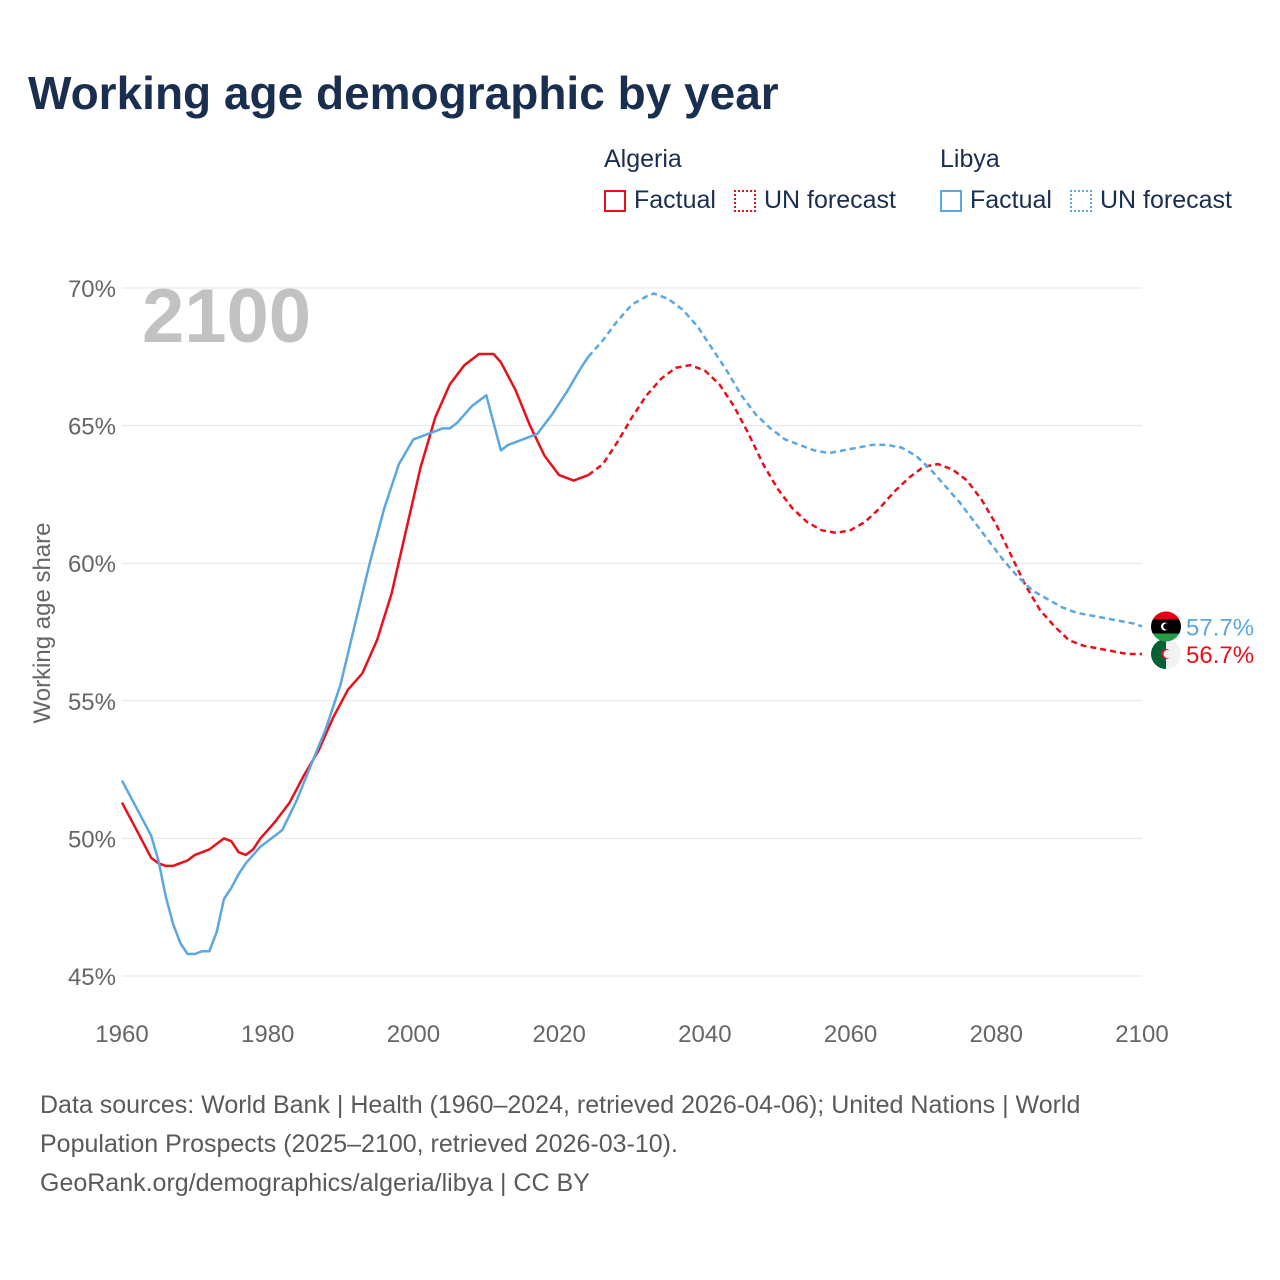 This screenshot has height=1280, width=1280. I want to click on legend-libya-forecast-label: UN forecast, so click(1165, 200).